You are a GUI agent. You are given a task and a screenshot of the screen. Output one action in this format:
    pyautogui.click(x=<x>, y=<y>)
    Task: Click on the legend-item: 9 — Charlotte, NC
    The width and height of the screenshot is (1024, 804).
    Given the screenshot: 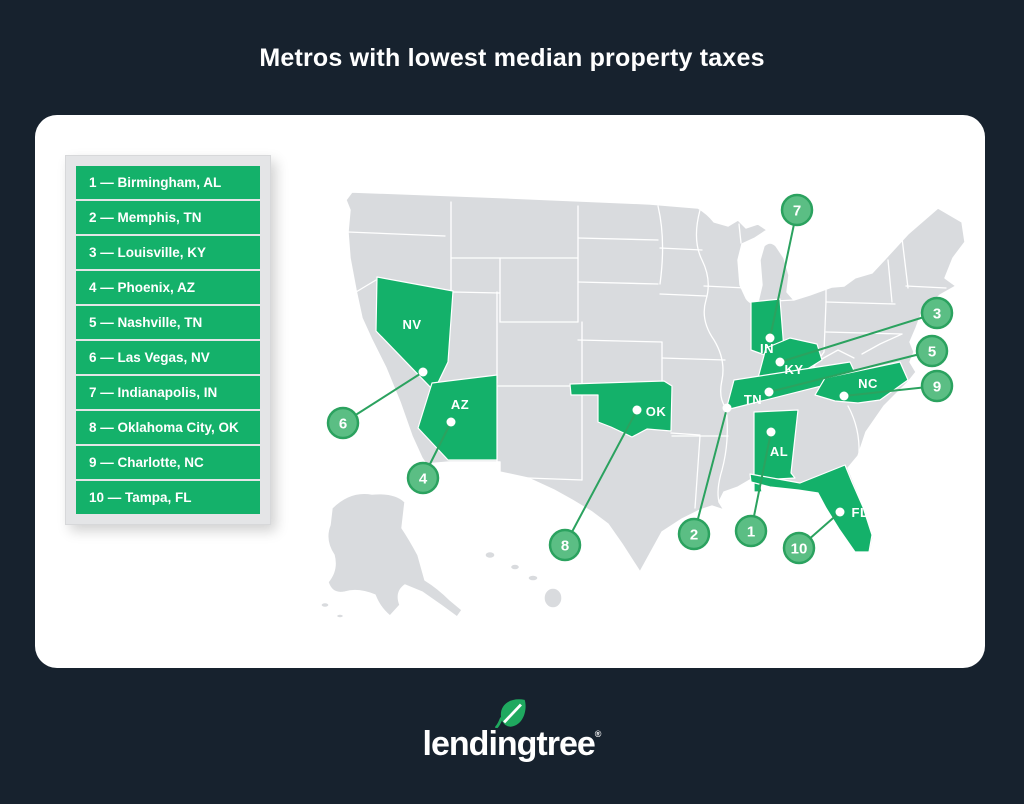 What is the action you would take?
    pyautogui.click(x=168, y=462)
    